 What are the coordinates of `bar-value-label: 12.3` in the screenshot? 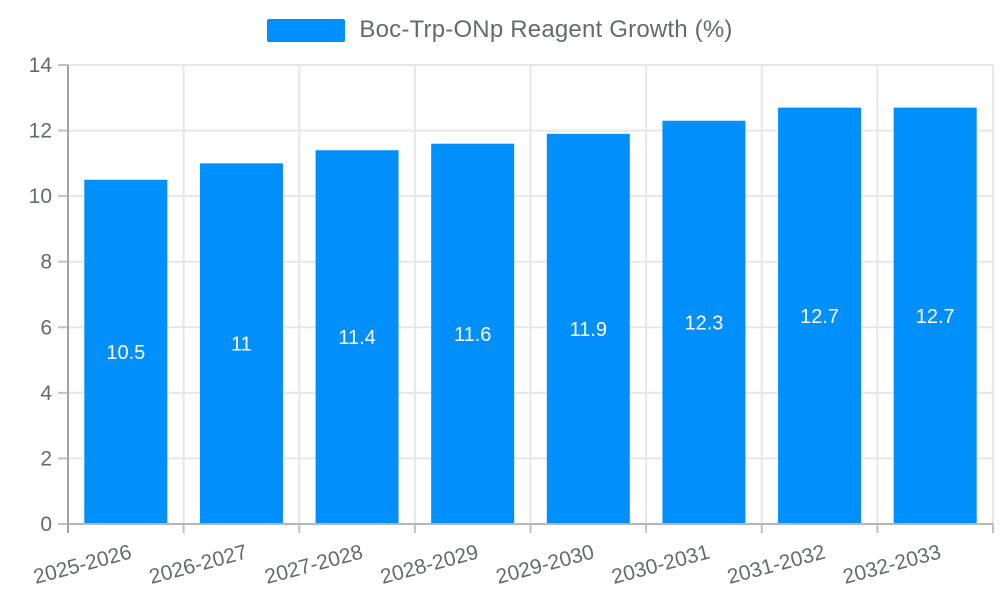 It's located at (703, 323).